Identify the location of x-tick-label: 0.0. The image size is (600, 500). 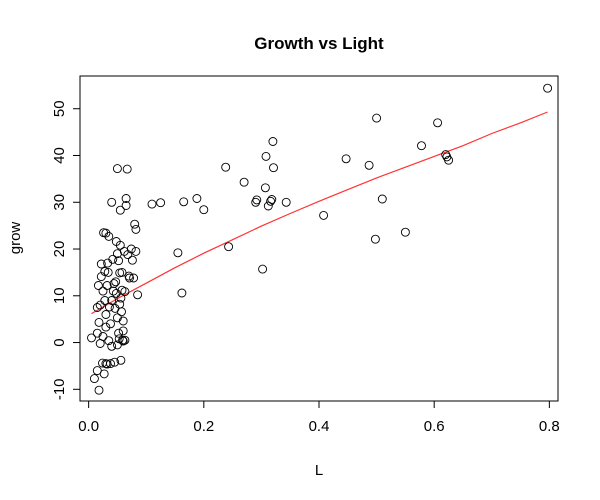
(88, 426).